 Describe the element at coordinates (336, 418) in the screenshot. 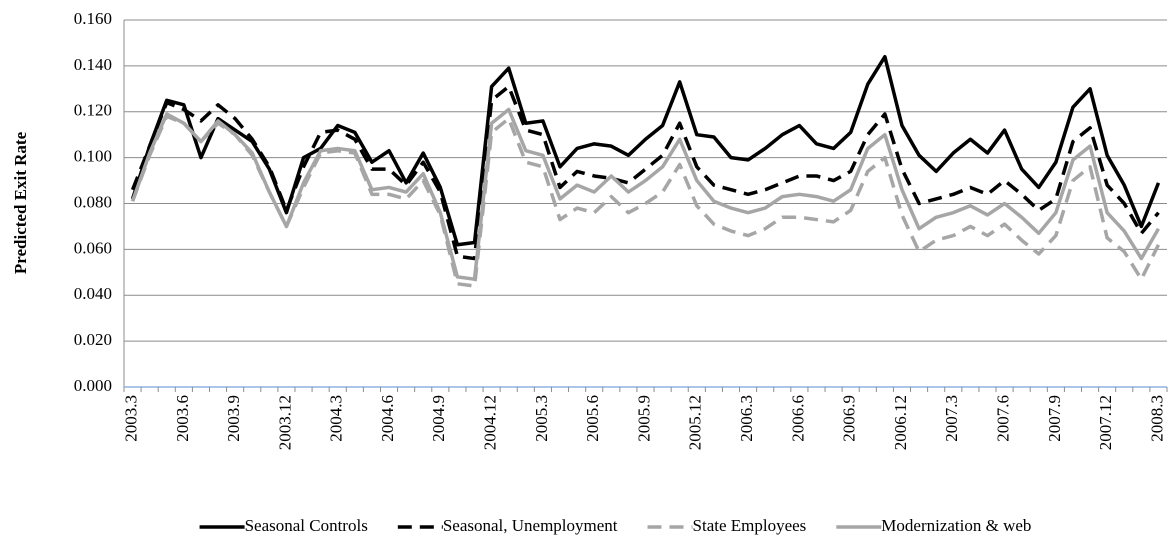

I see `x-tick-label: 2004.3` at that location.